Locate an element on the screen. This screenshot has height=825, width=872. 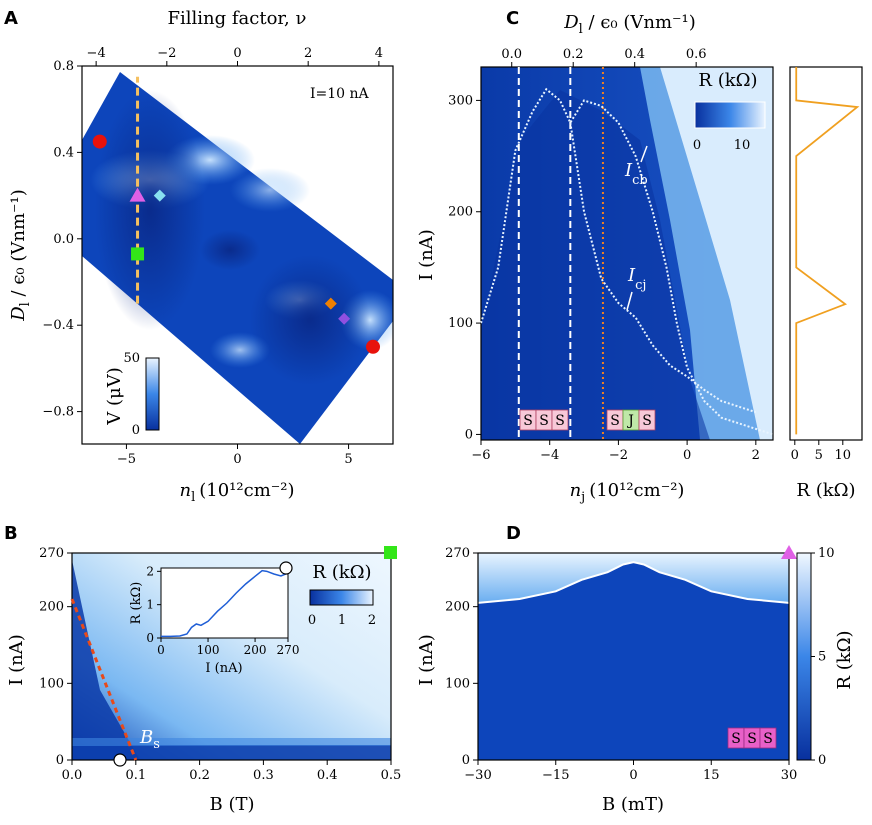
panel-c-label: C is located at coordinates (512, 18).